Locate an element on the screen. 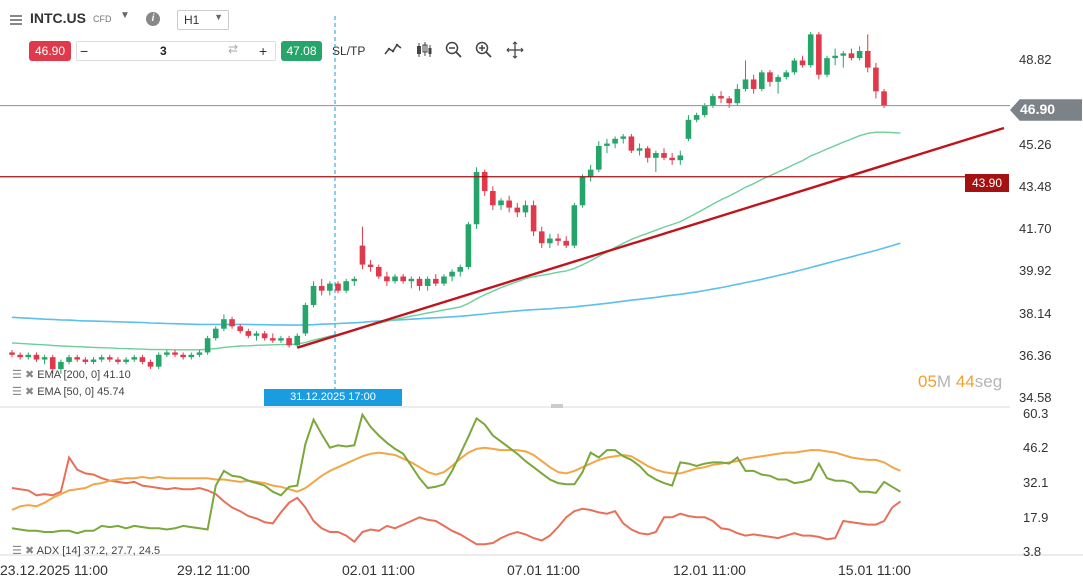 Image resolution: width=1083 pixels, height=587 pixels. price-tick-label: 43.48 is located at coordinates (1035, 186).